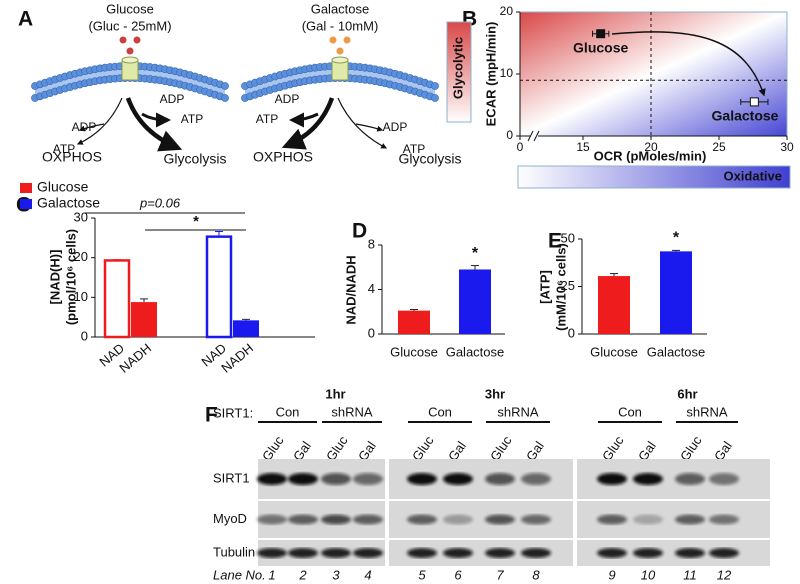  I want to click on blot-label: MyoD, so click(230, 518).